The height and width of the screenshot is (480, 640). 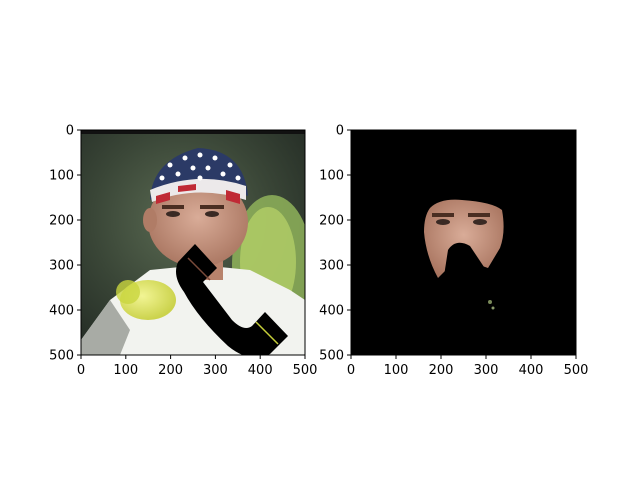 What do you see at coordinates (351, 370) in the screenshot?
I see `right-x-tick-label: 0` at bounding box center [351, 370].